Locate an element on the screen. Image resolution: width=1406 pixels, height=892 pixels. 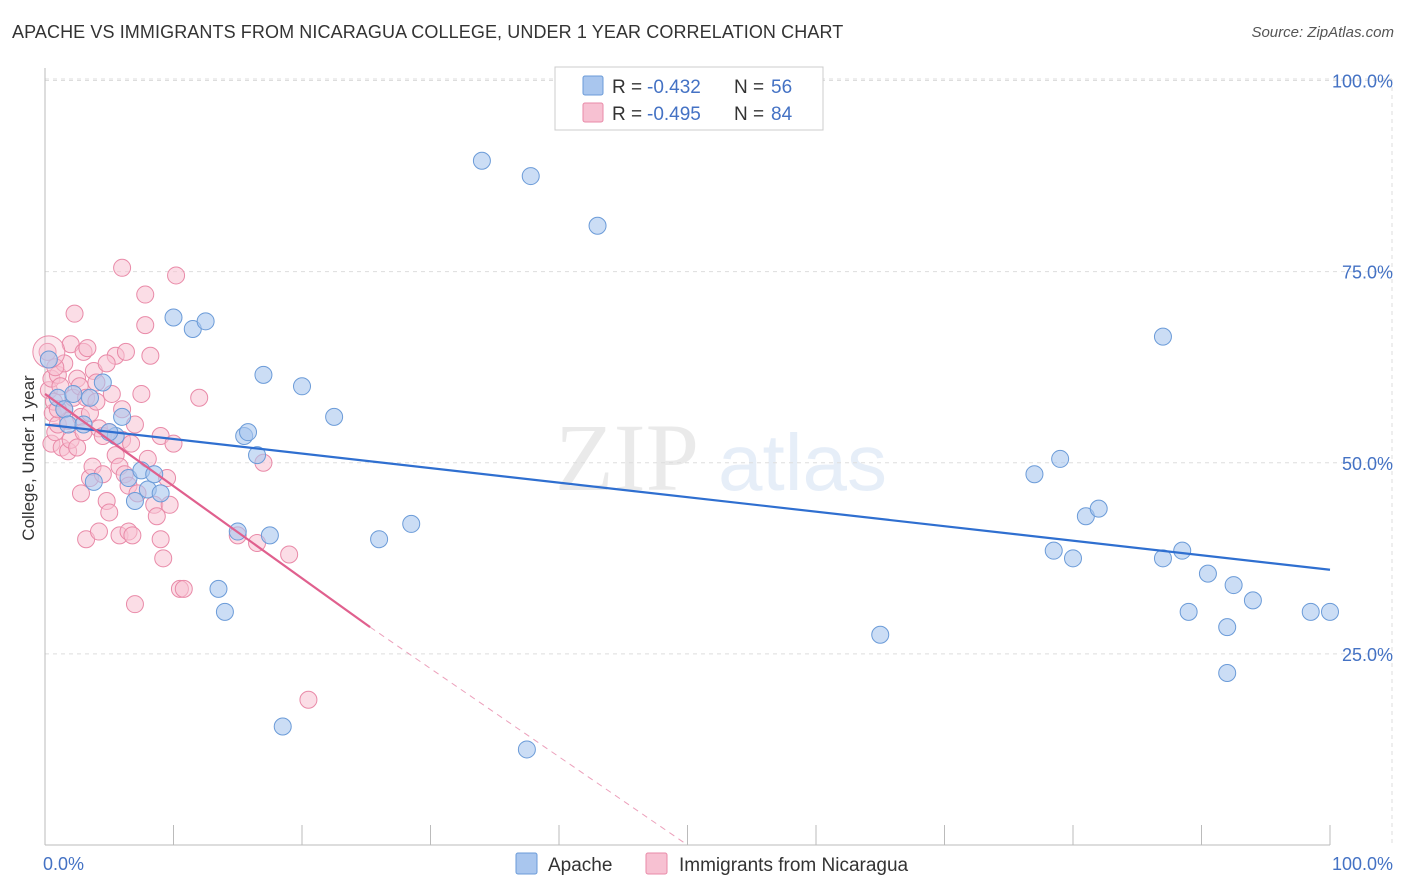
nicaragua-trend-line is located at coordinates (207, 511).